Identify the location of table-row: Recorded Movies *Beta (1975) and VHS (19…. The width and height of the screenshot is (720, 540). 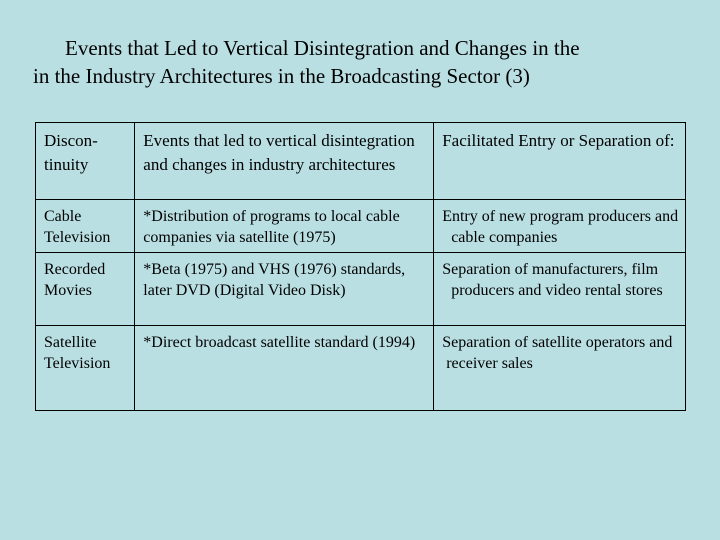
(360, 289).